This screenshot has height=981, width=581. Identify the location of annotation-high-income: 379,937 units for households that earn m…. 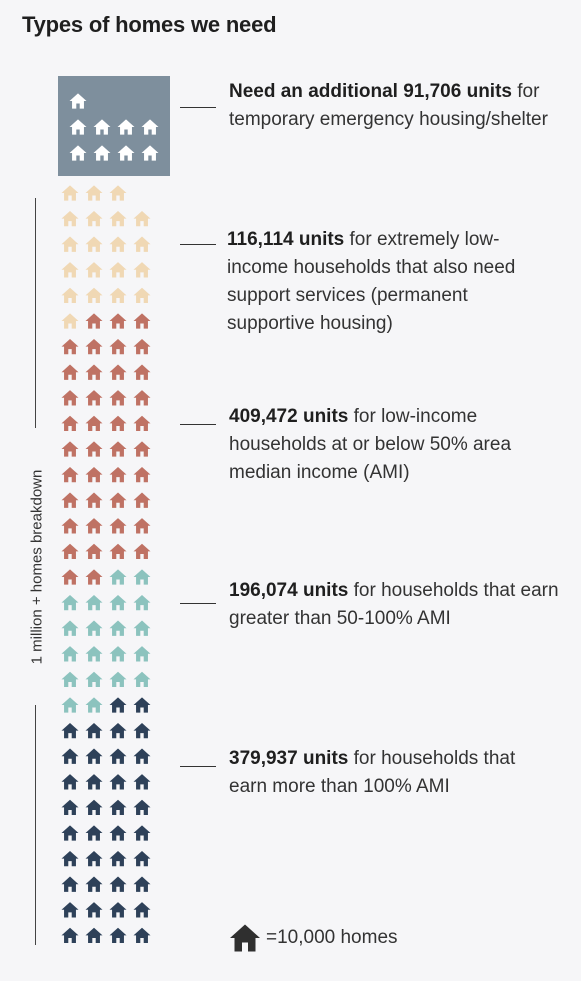
(379, 773).